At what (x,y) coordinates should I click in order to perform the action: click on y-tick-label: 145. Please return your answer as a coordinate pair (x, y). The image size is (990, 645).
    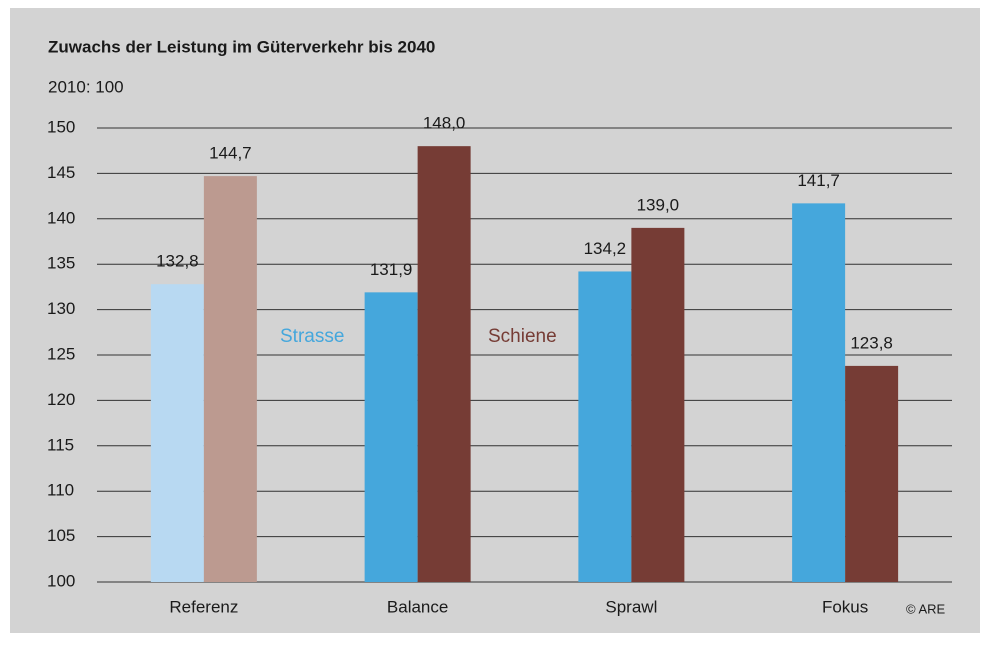
    Looking at the image, I should click on (61, 172).